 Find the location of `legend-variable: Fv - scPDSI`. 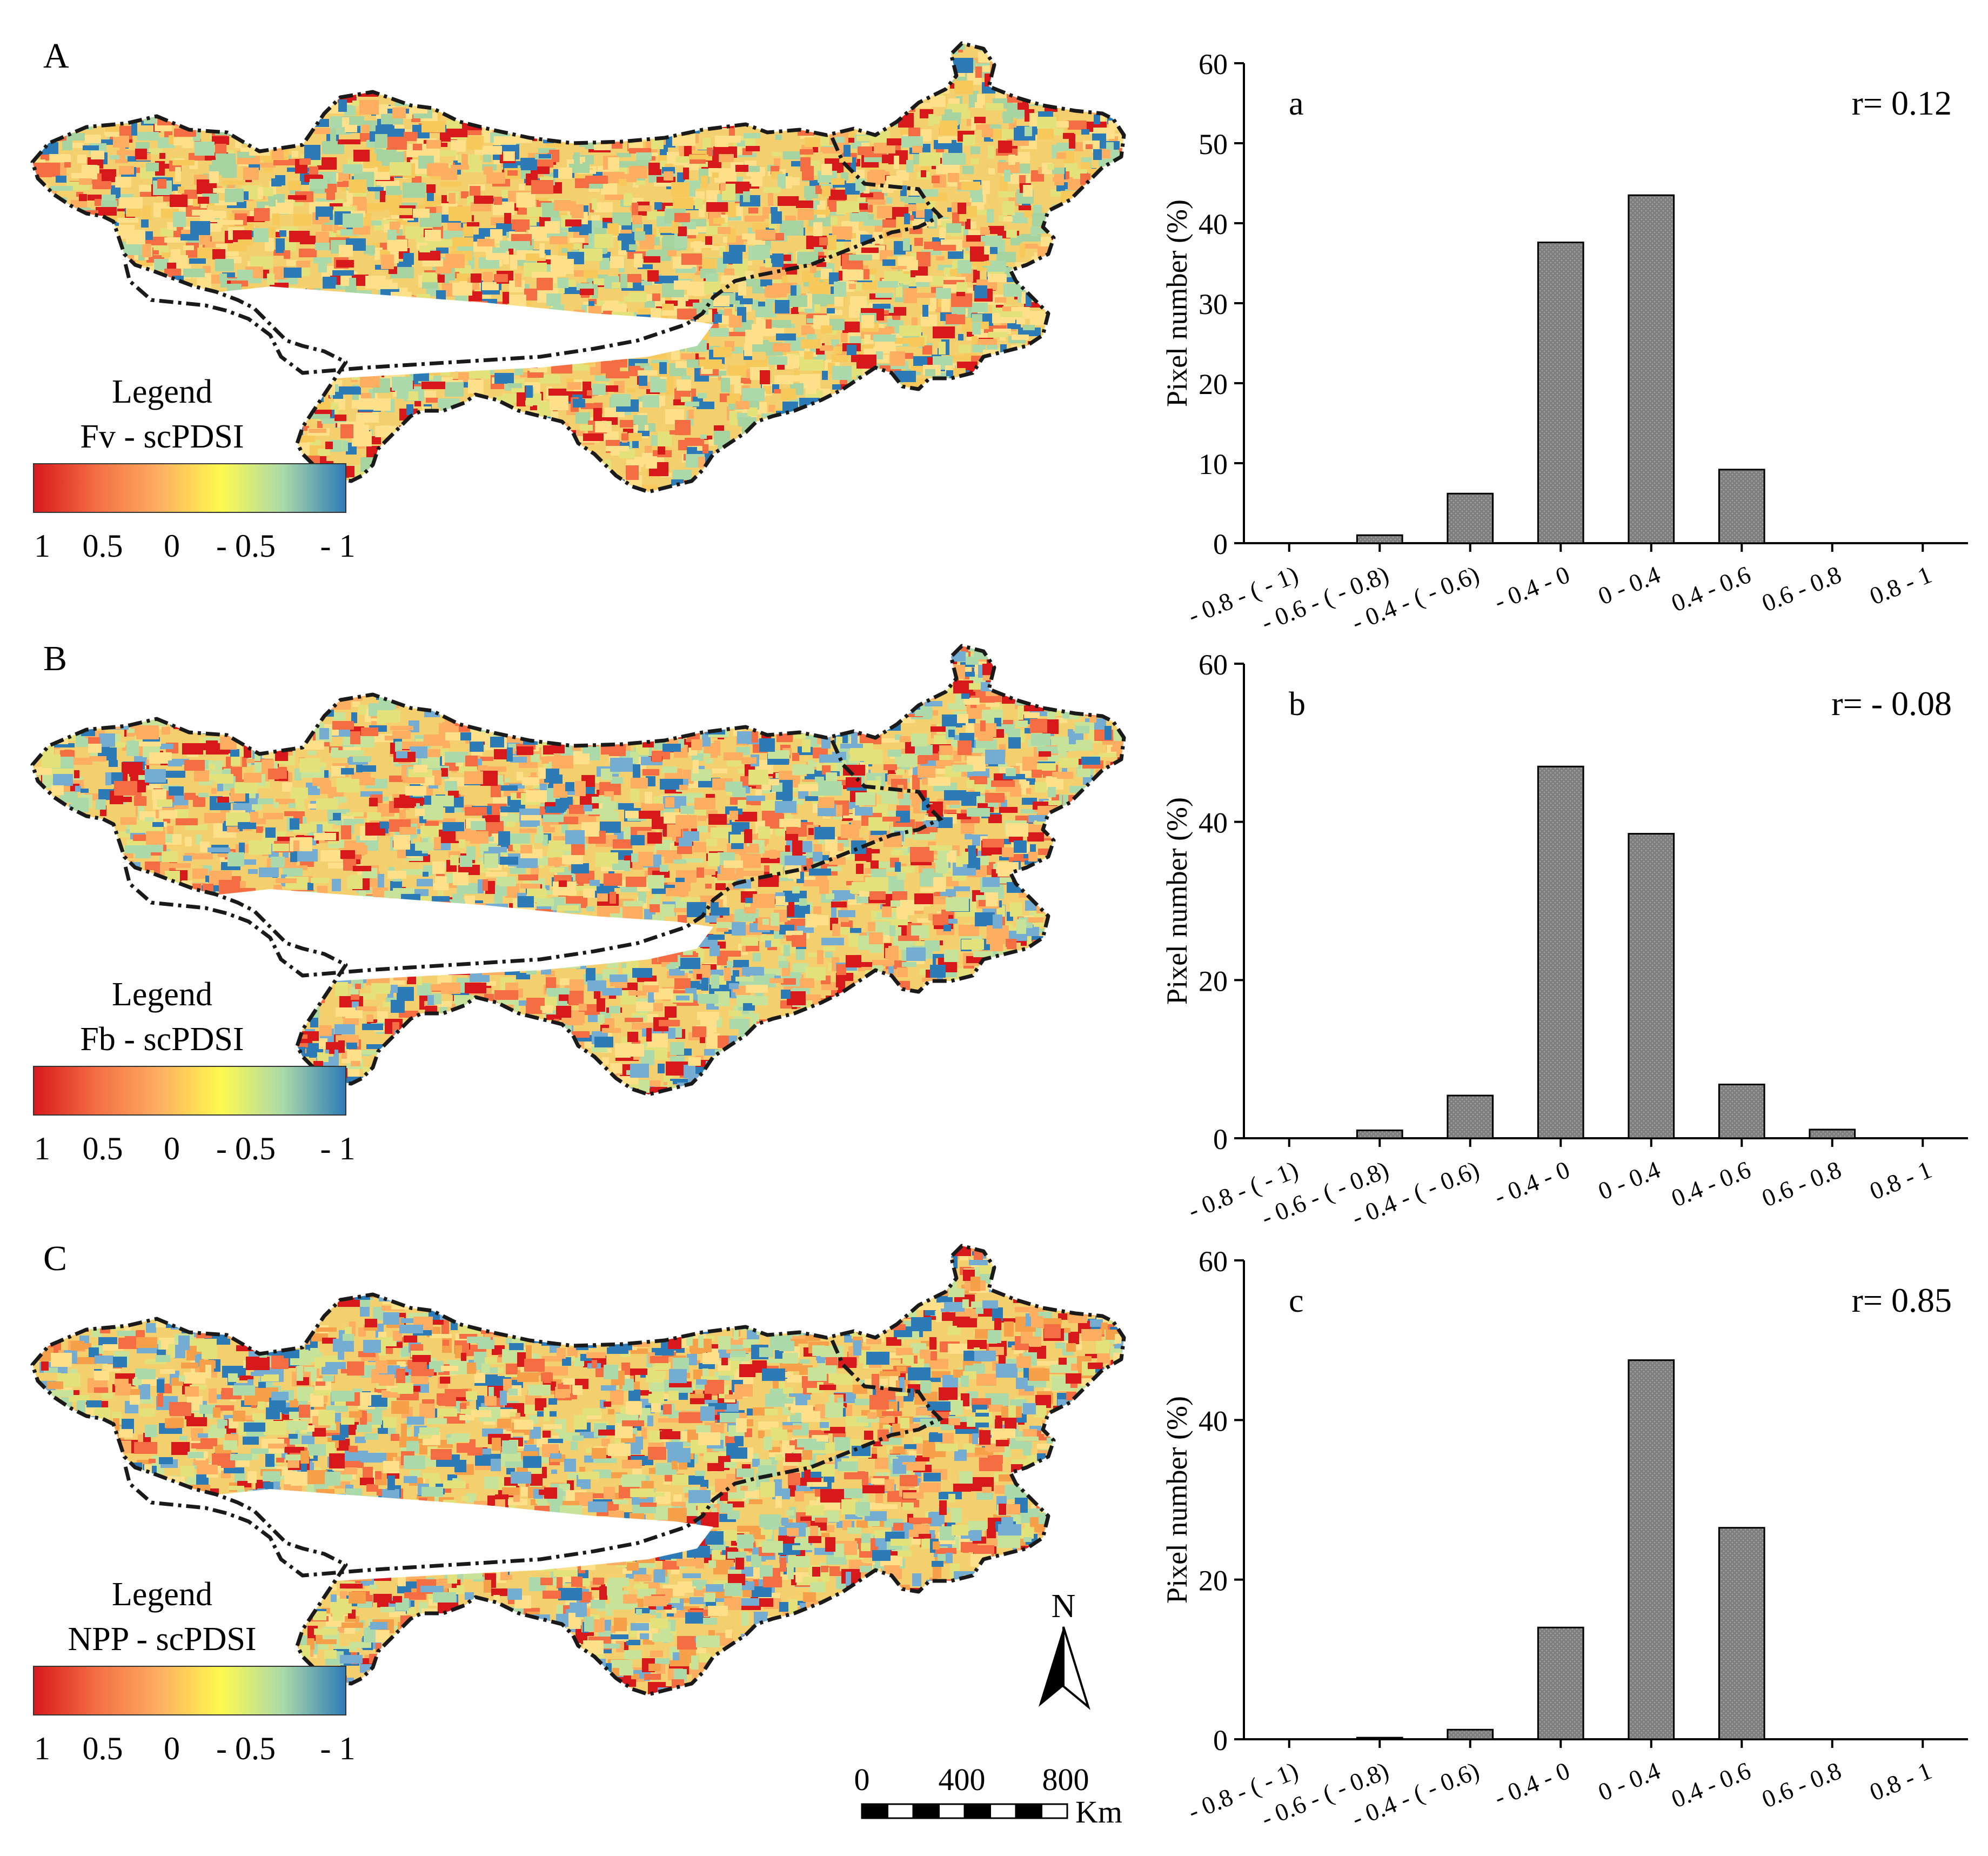

legend-variable: Fv - scPDSI is located at coordinates (162, 436).